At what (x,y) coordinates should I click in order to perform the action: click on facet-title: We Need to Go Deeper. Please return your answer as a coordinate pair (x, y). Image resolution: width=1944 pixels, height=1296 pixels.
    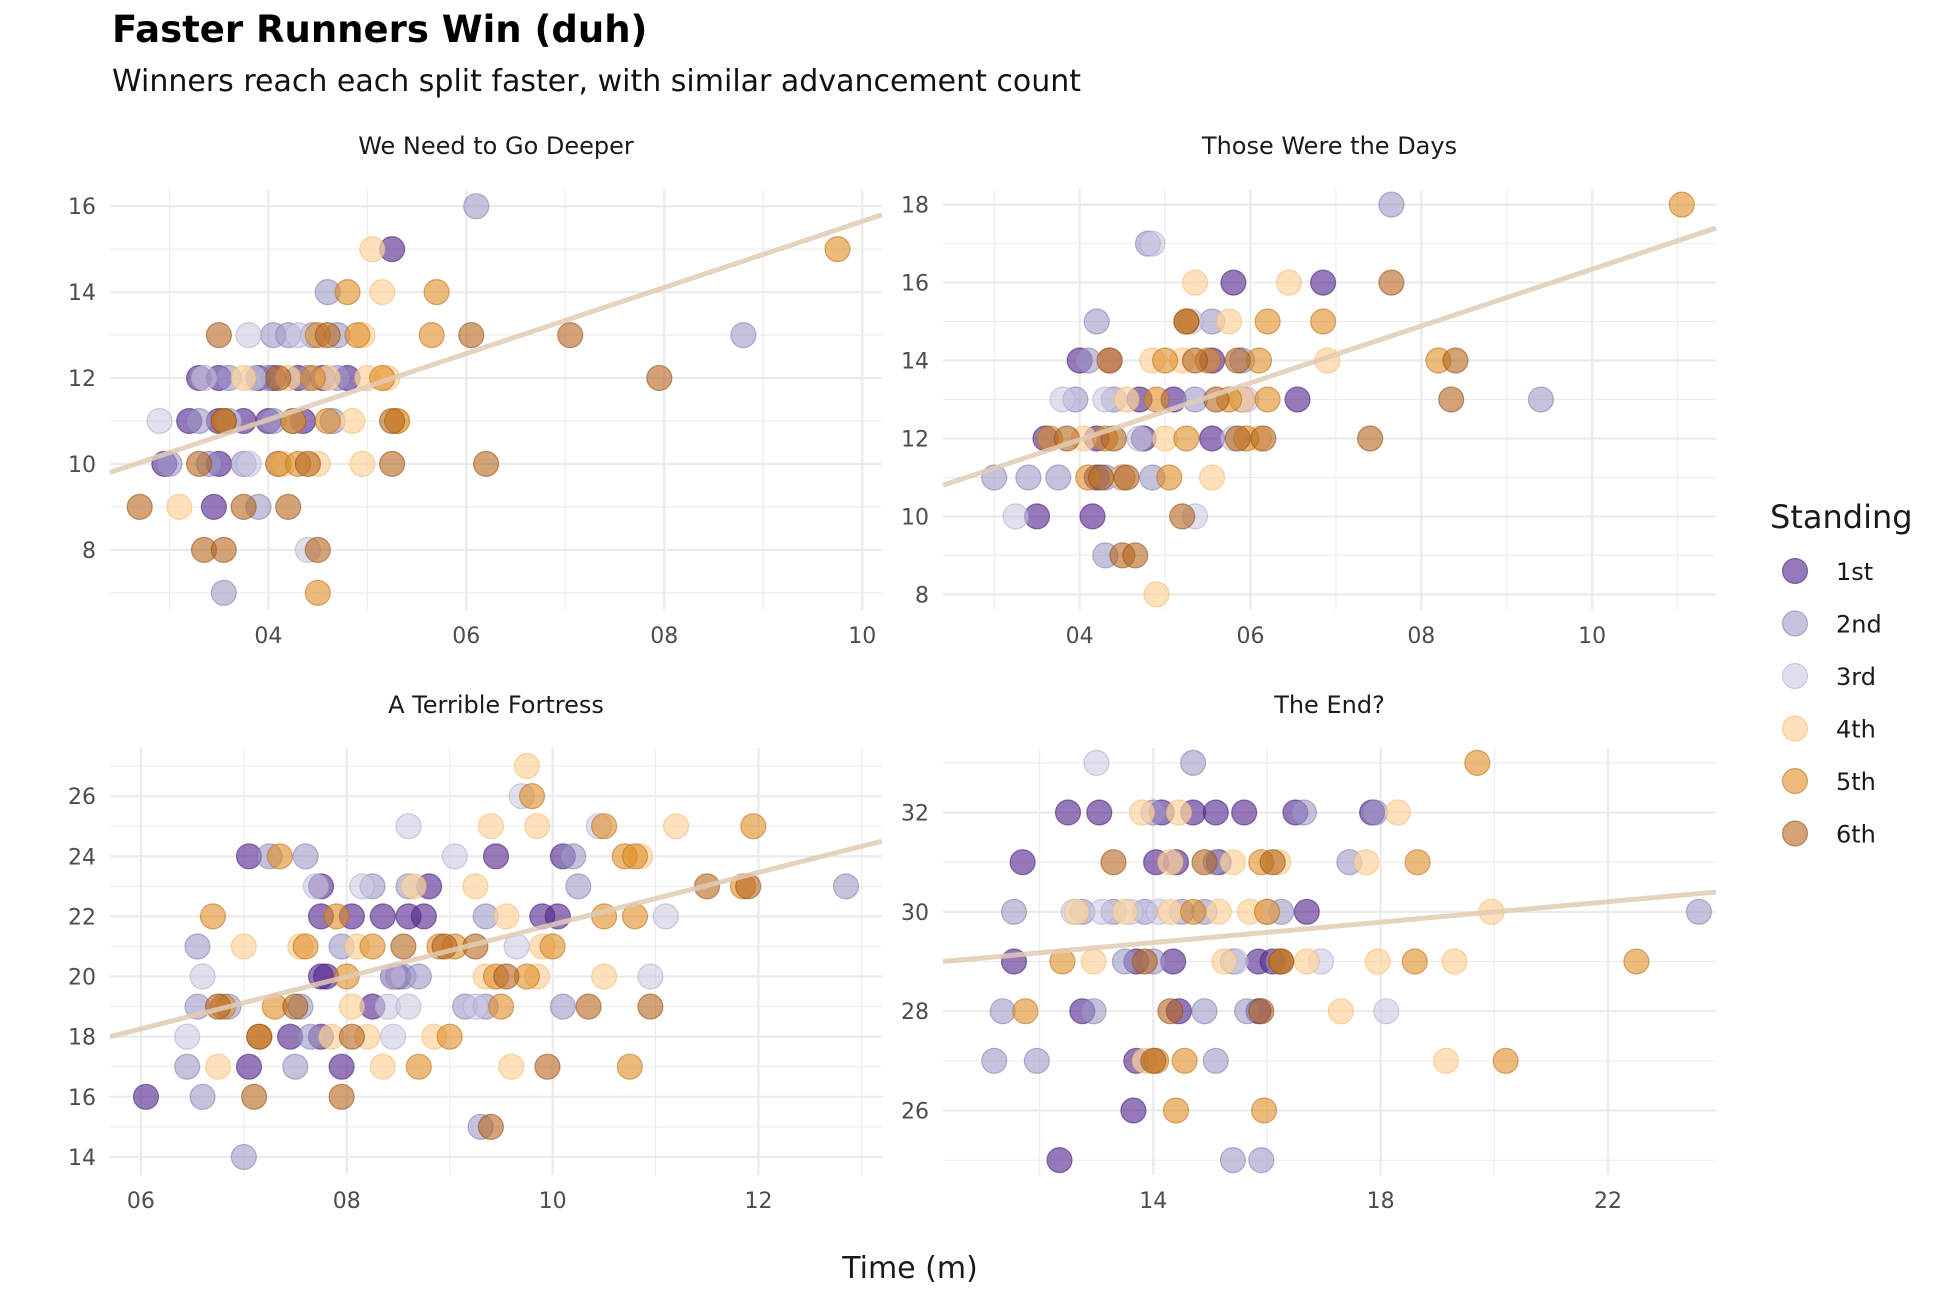
    Looking at the image, I should click on (496, 146).